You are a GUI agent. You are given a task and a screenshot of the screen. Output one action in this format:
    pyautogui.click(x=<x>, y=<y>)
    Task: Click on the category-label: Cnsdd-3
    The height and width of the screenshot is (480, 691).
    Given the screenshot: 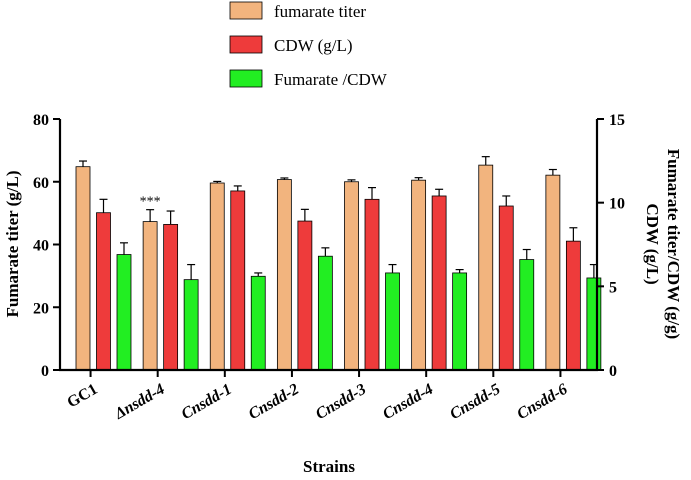 What is the action you would take?
    pyautogui.click(x=341, y=402)
    